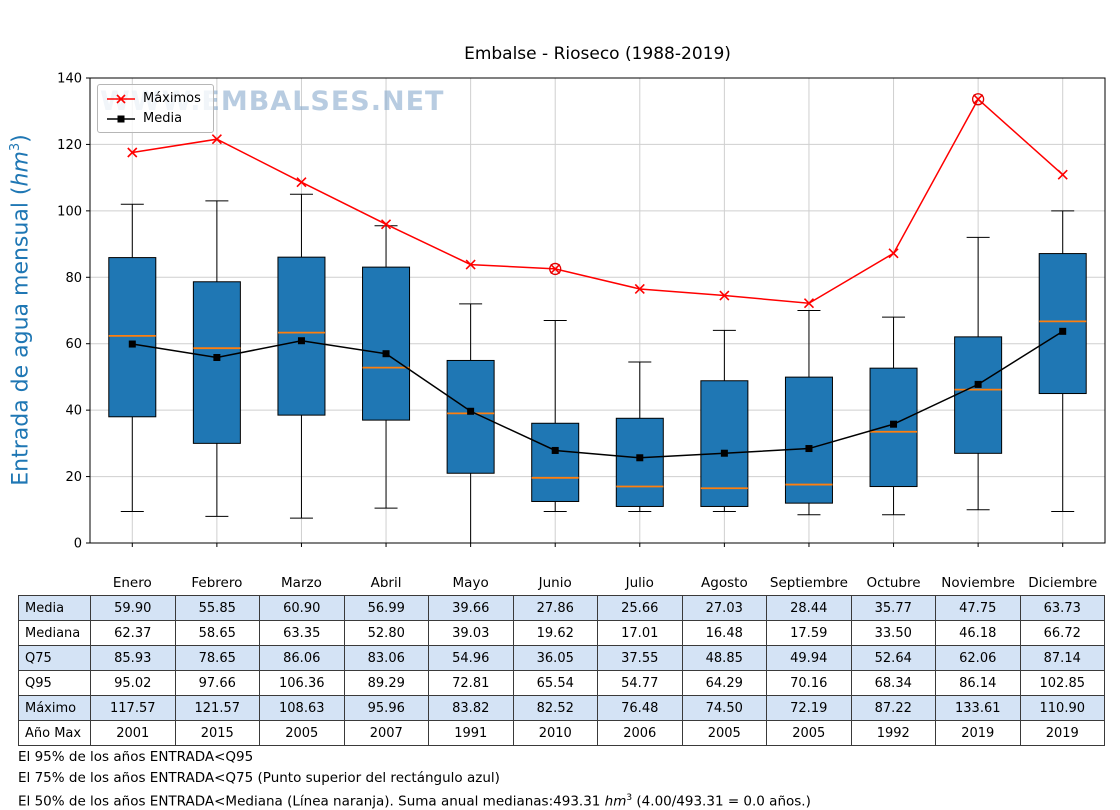  I want to click on table-cell: 2007, so click(386, 733).